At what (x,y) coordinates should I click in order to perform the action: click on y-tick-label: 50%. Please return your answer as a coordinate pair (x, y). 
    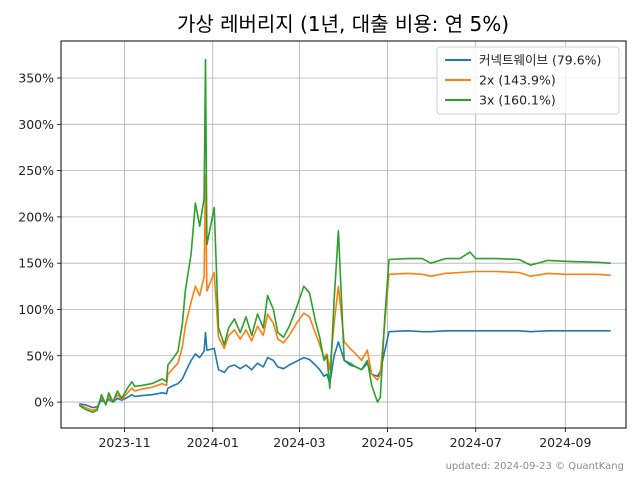
    Looking at the image, I should click on (40, 355).